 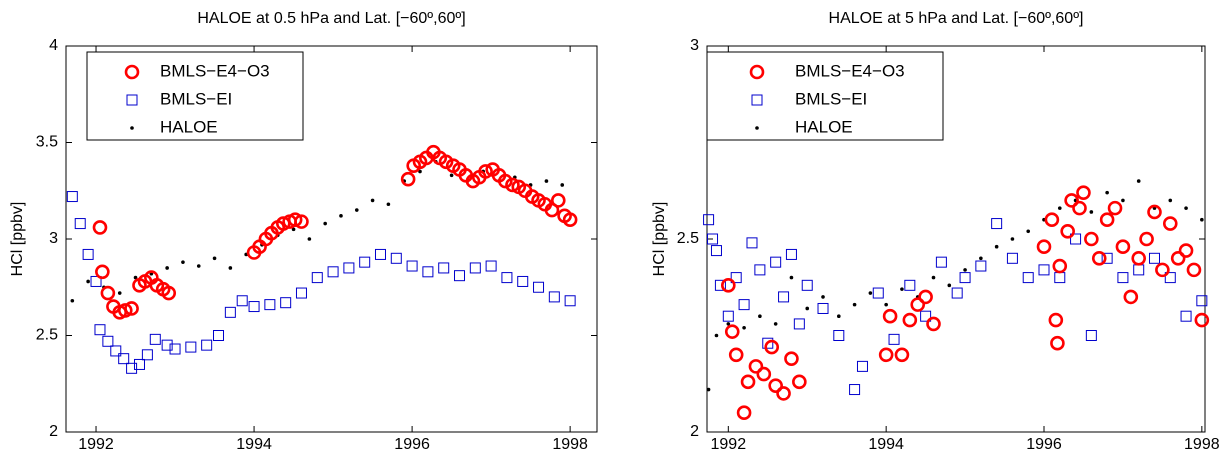 I want to click on legend-label: HALOE, so click(x=824, y=126).